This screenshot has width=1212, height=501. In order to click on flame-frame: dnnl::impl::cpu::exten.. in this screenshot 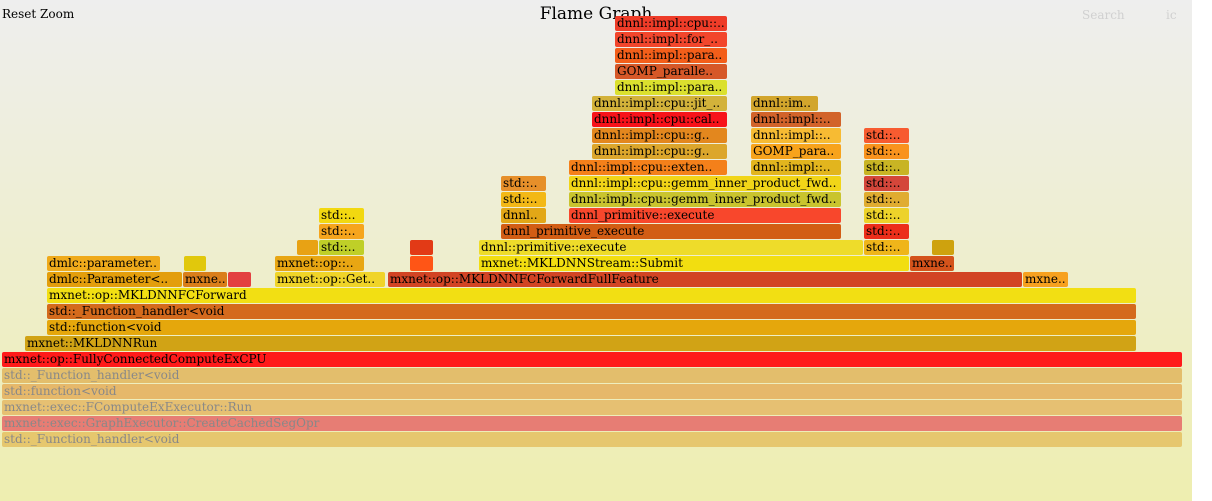, I will do `click(648, 167)`.